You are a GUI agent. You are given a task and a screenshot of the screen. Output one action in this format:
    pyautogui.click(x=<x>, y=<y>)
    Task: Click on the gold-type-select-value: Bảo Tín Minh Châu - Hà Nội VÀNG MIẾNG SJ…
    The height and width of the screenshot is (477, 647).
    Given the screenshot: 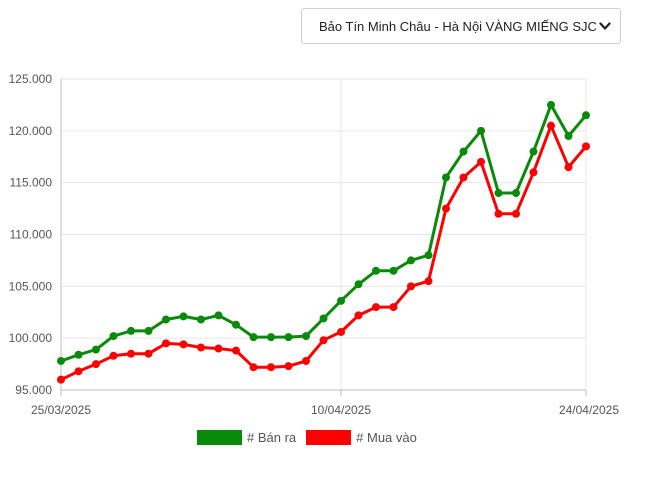 What is the action you would take?
    pyautogui.click(x=458, y=26)
    